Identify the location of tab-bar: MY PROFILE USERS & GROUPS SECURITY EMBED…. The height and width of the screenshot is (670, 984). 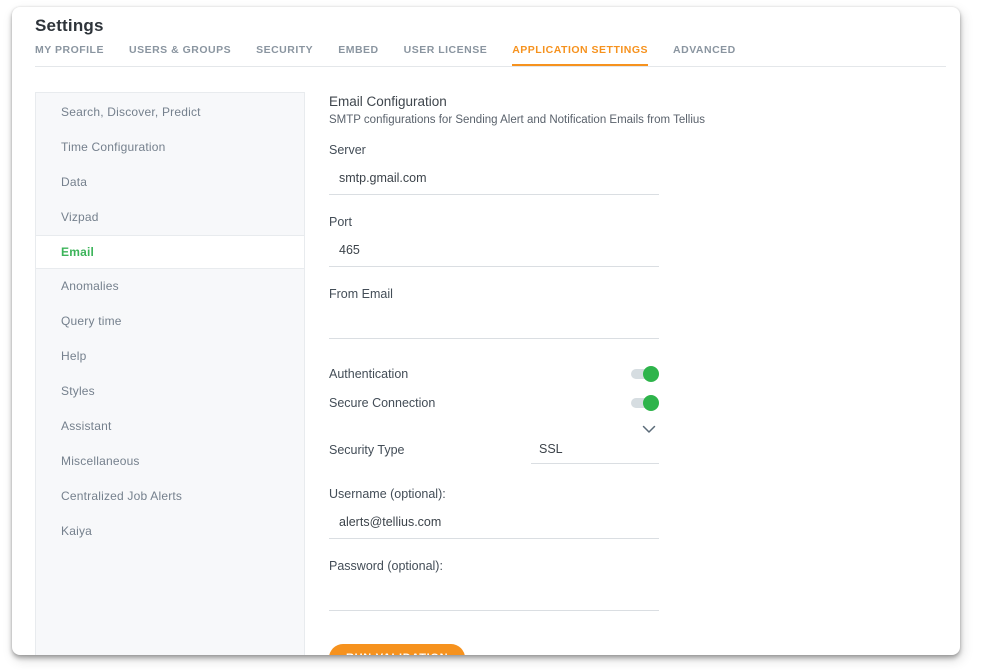
(490, 54).